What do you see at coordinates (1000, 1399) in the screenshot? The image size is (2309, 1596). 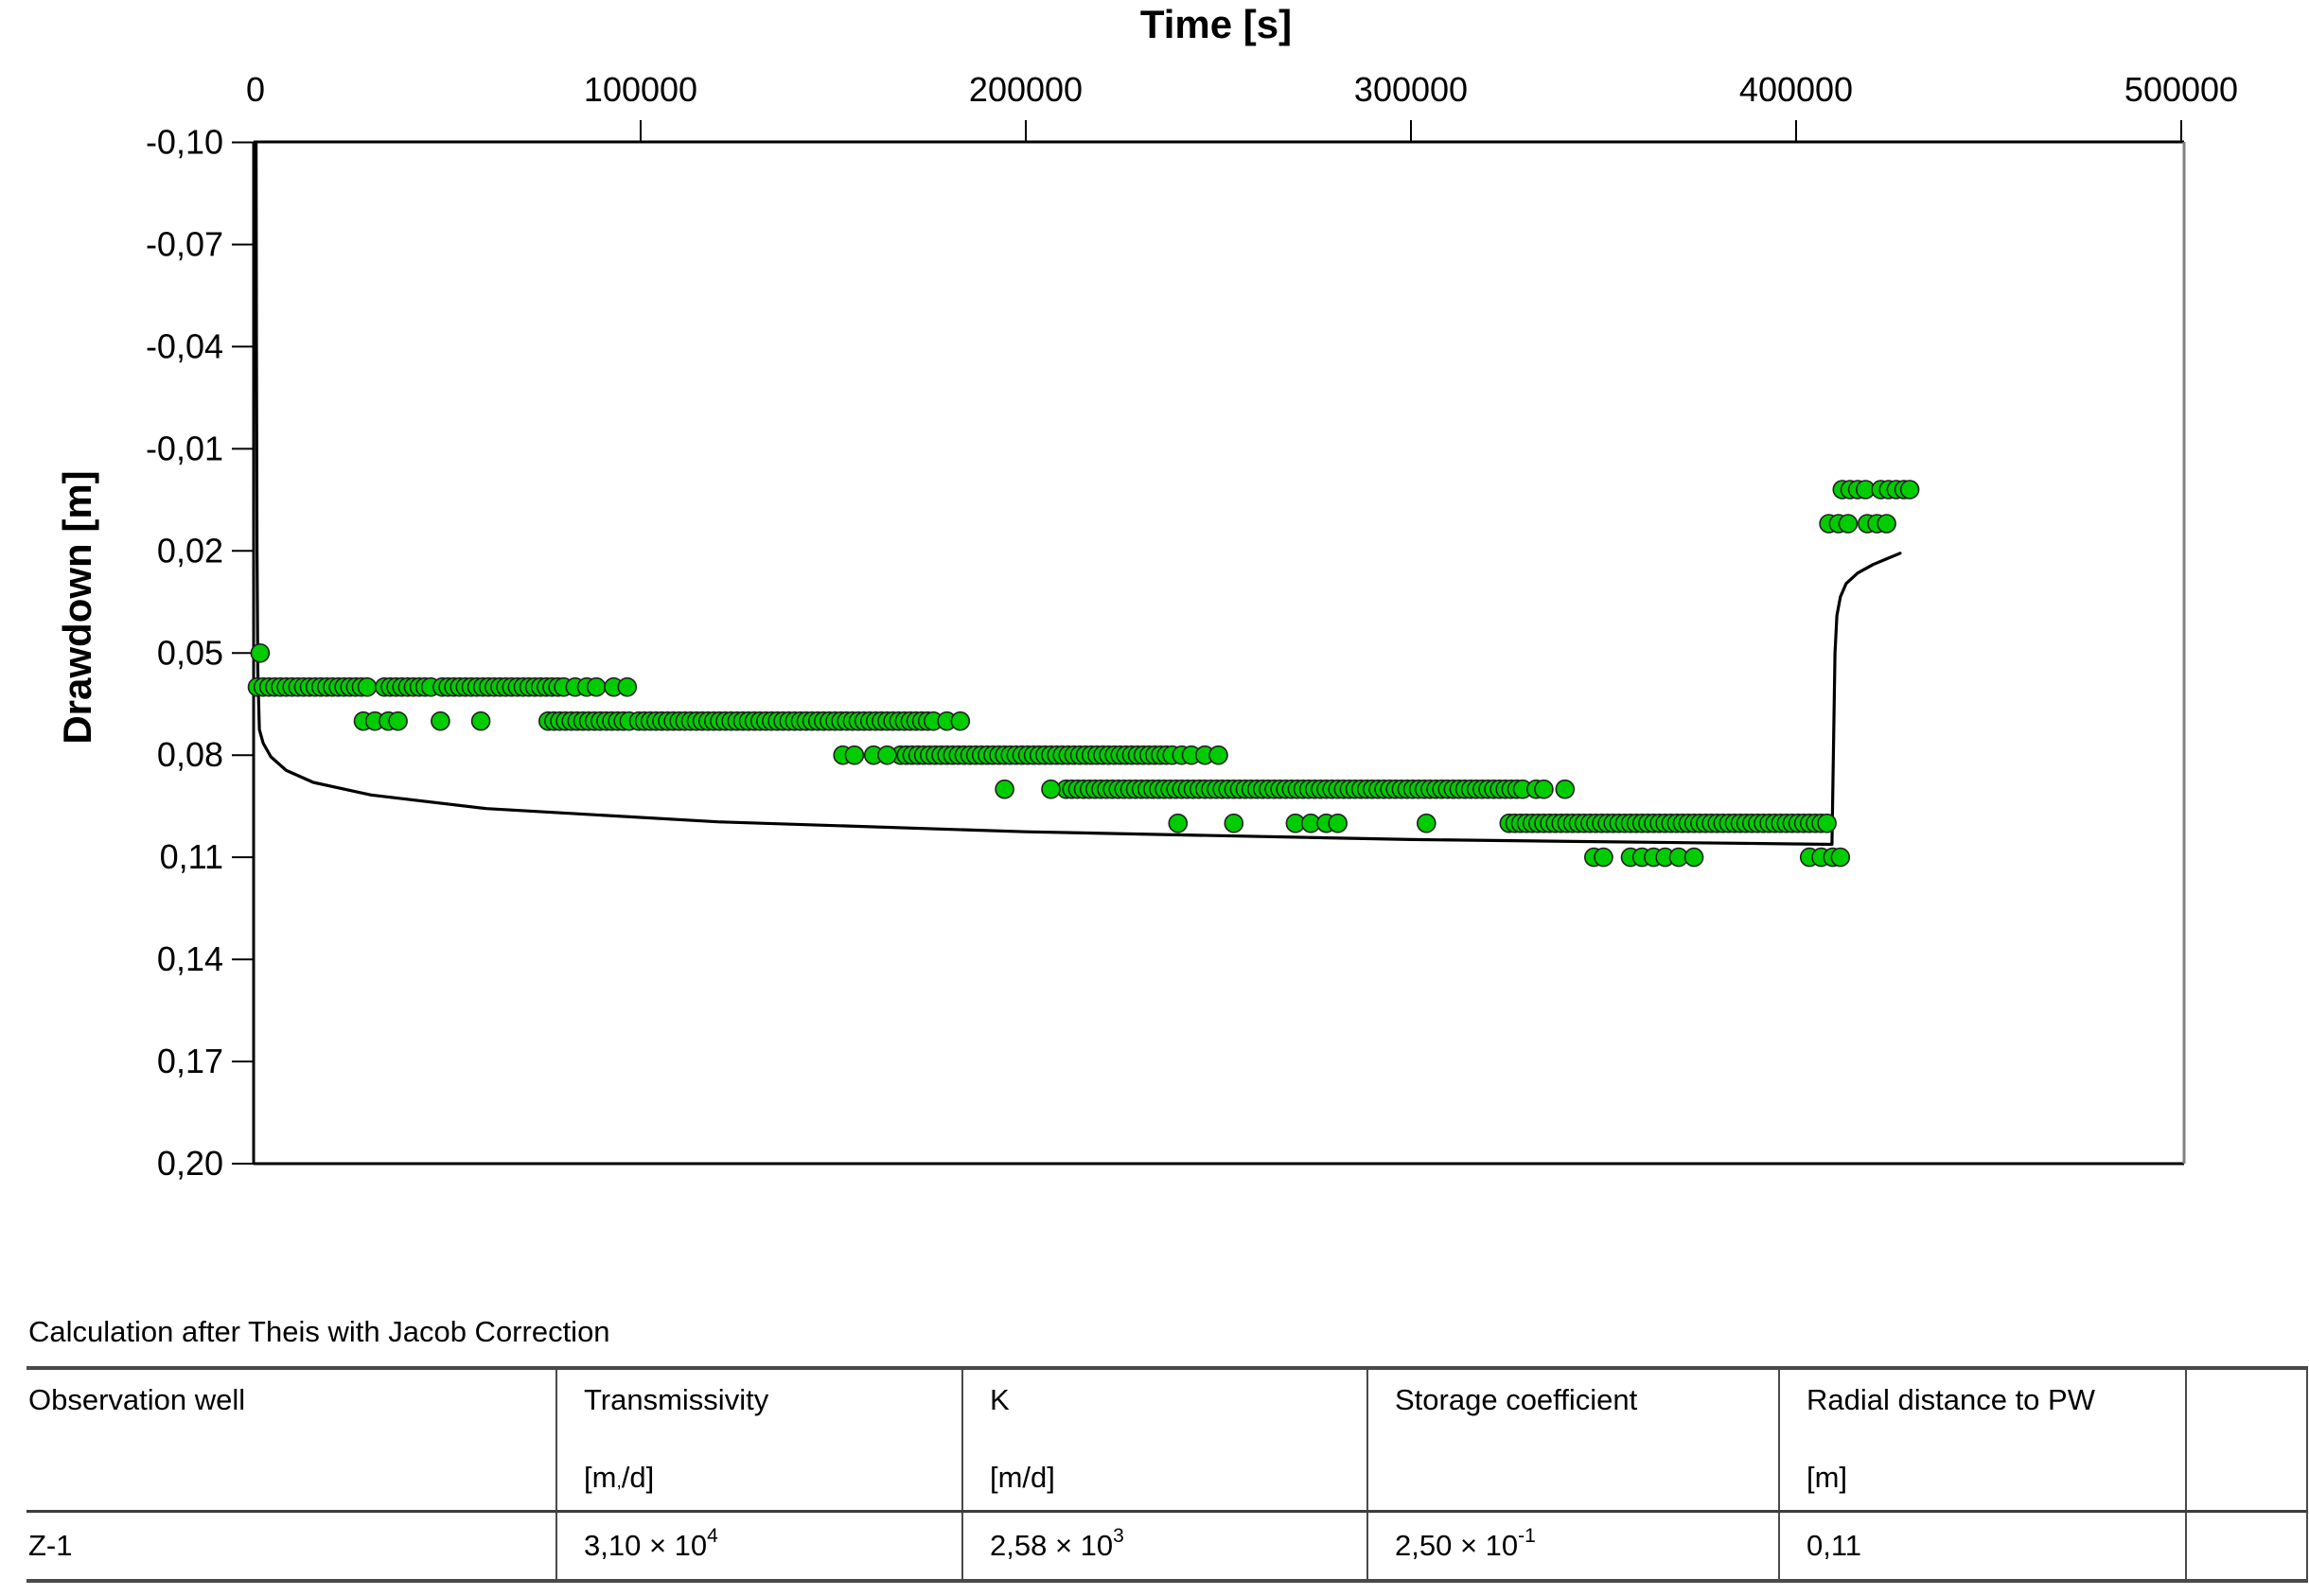 I see `col-label: K` at bounding box center [1000, 1399].